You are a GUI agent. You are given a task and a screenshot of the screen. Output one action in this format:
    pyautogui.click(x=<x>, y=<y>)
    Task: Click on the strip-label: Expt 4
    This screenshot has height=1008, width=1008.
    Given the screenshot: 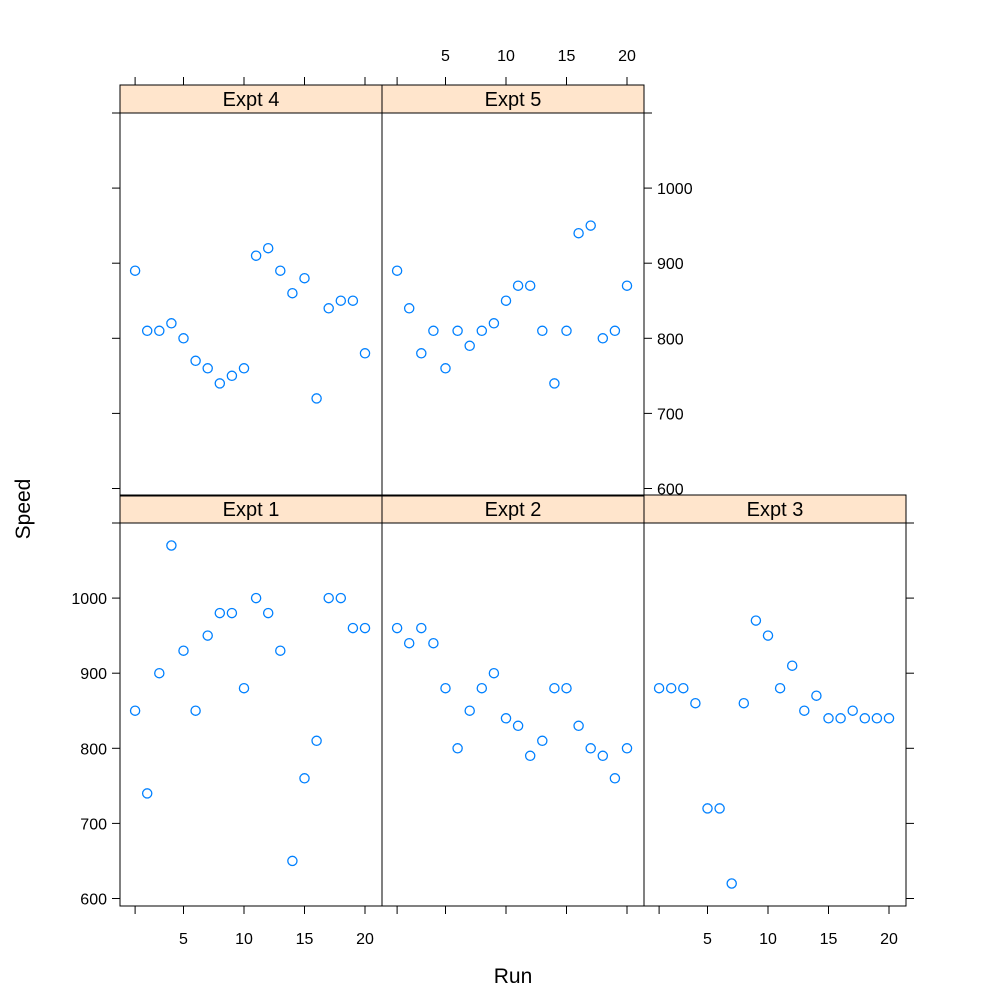 What is the action you would take?
    pyautogui.click(x=251, y=100)
    